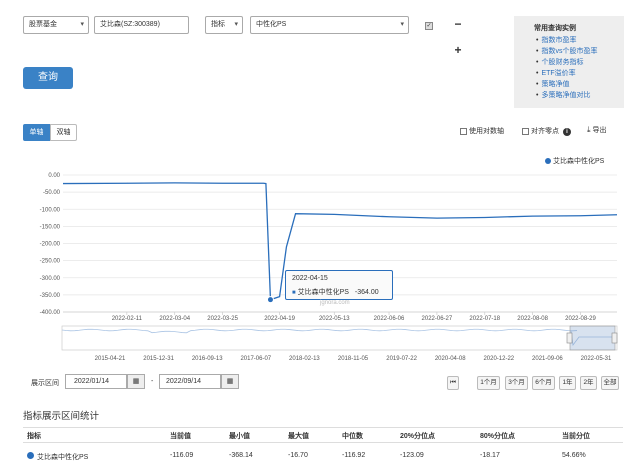 The height and width of the screenshot is (470, 635). I want to click on navigator-handle-left, so click(569, 338).